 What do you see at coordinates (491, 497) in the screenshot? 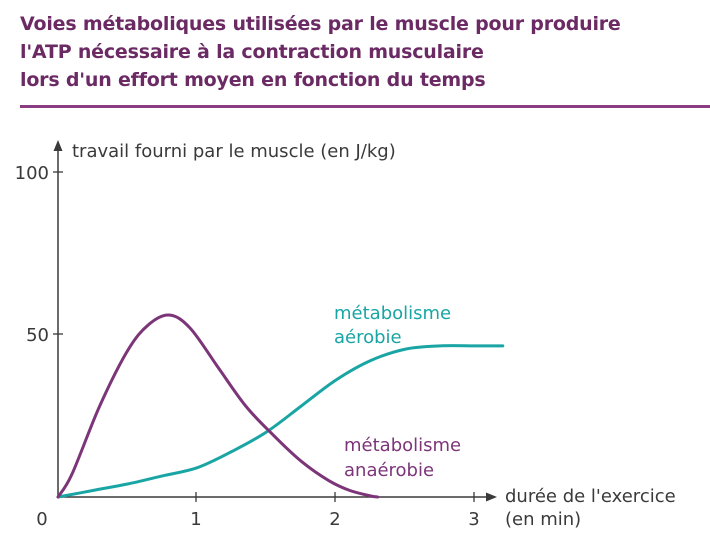
I see `x-axis-arrow` at bounding box center [491, 497].